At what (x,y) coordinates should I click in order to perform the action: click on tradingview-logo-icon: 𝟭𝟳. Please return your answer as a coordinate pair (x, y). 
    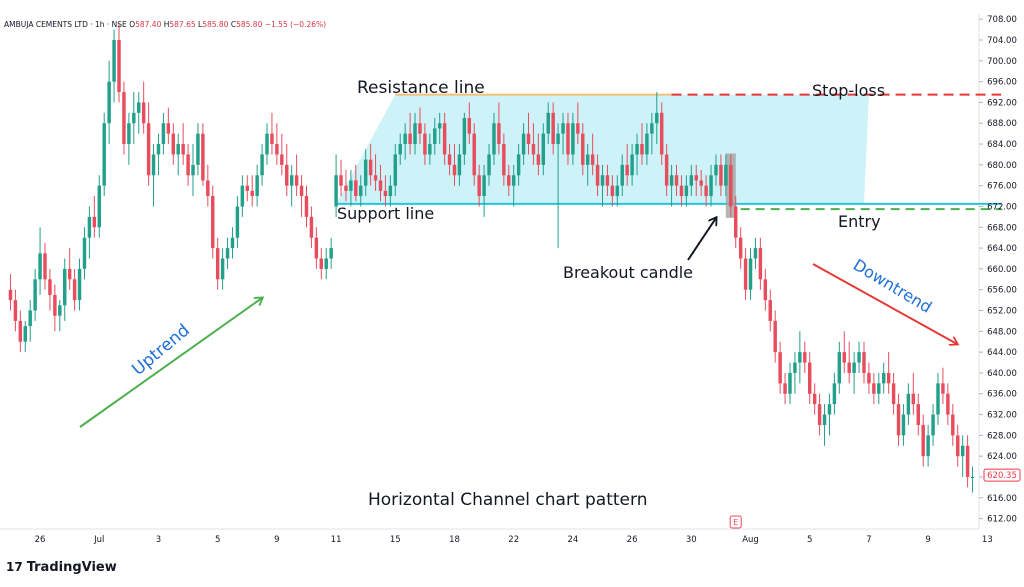
    Looking at the image, I should click on (14, 567).